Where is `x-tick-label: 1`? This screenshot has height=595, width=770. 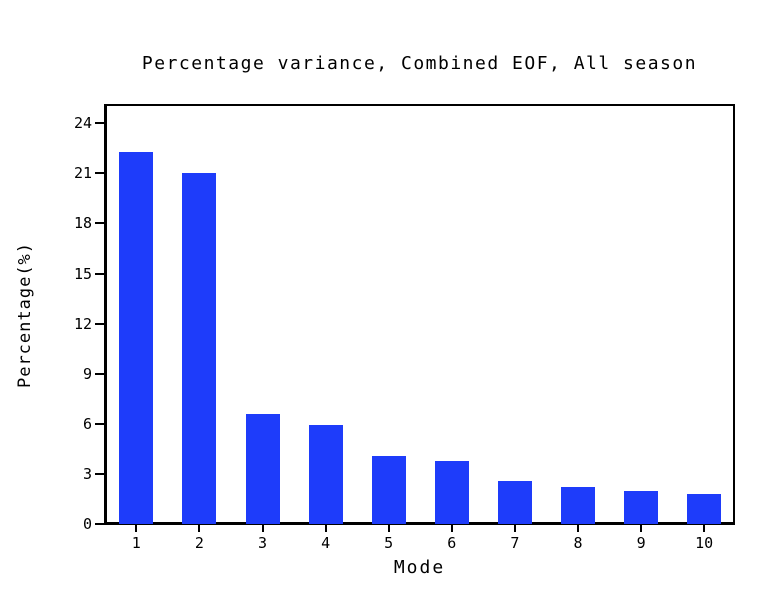
x-tick-label: 1 is located at coordinates (136, 543).